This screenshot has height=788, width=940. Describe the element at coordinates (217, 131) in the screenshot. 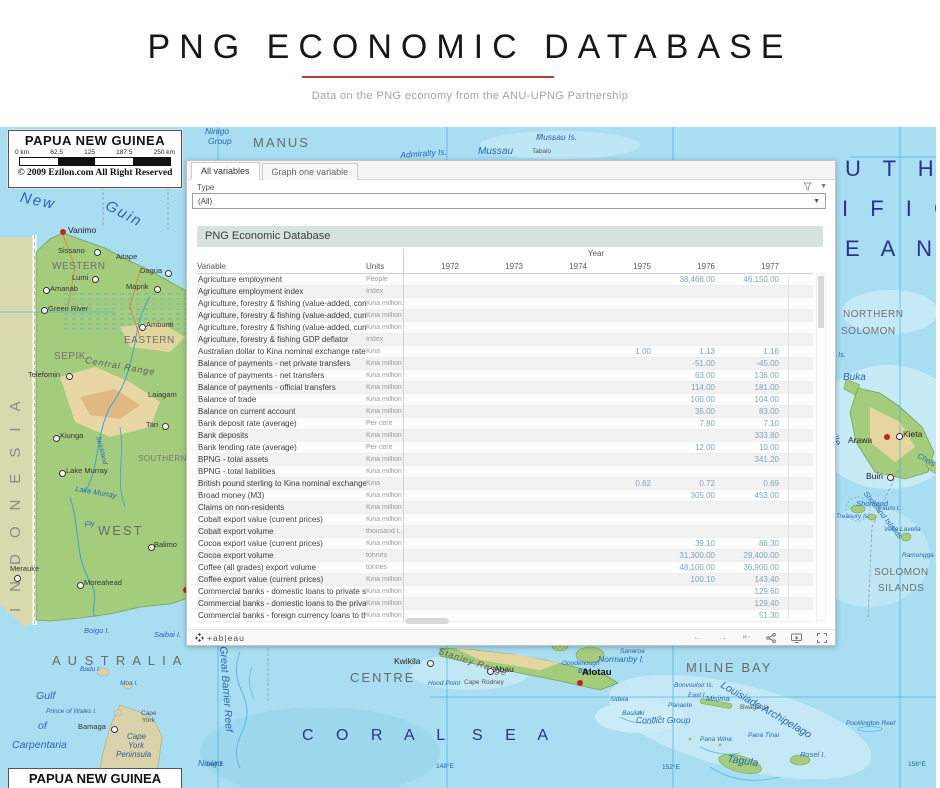

I see `map-label: Ninigo` at that location.